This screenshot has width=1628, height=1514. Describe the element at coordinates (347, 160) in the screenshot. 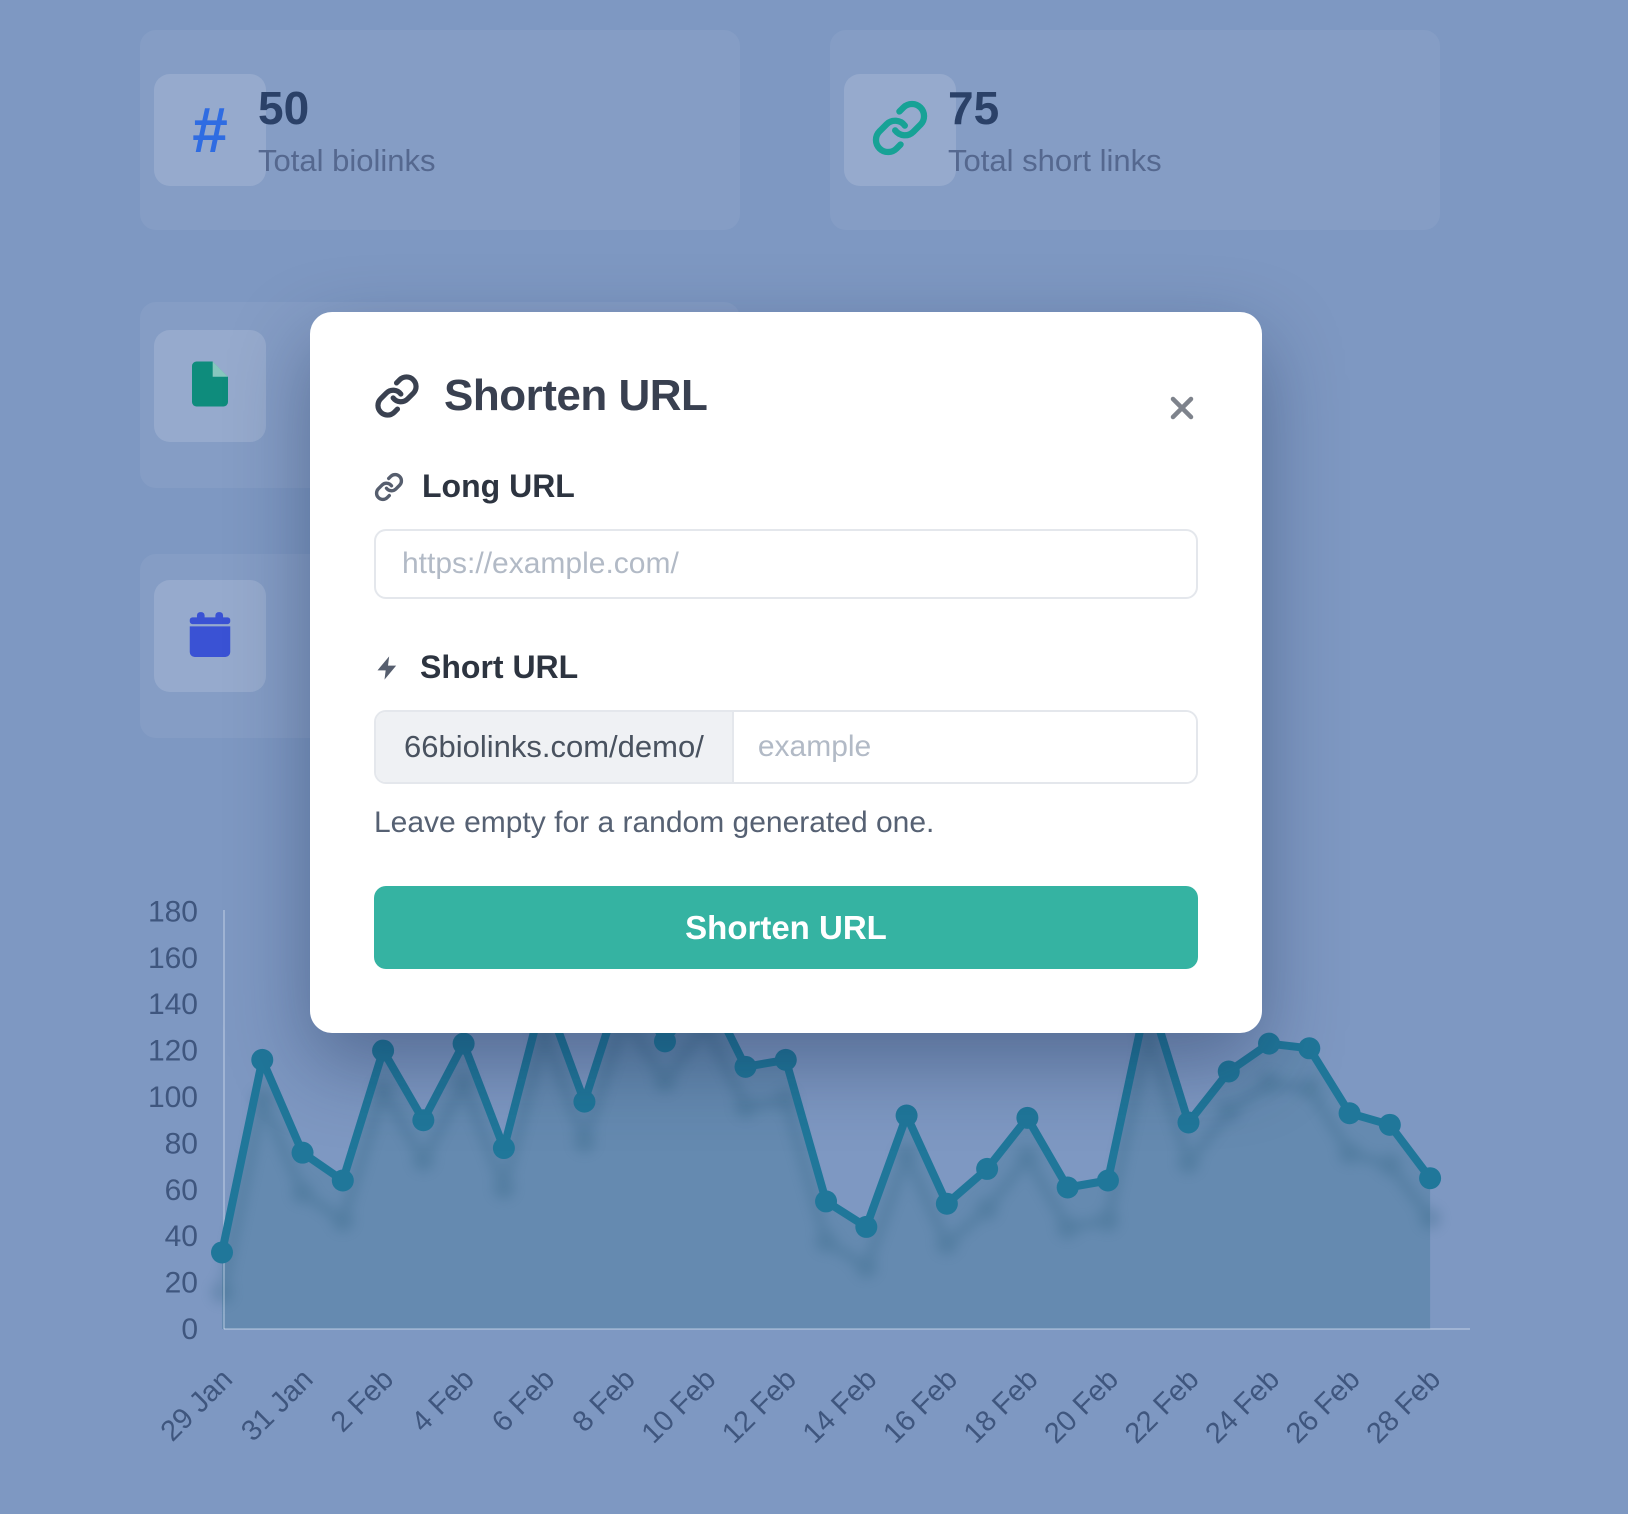

I see `stat-label-biolinks: Total biolinks` at that location.